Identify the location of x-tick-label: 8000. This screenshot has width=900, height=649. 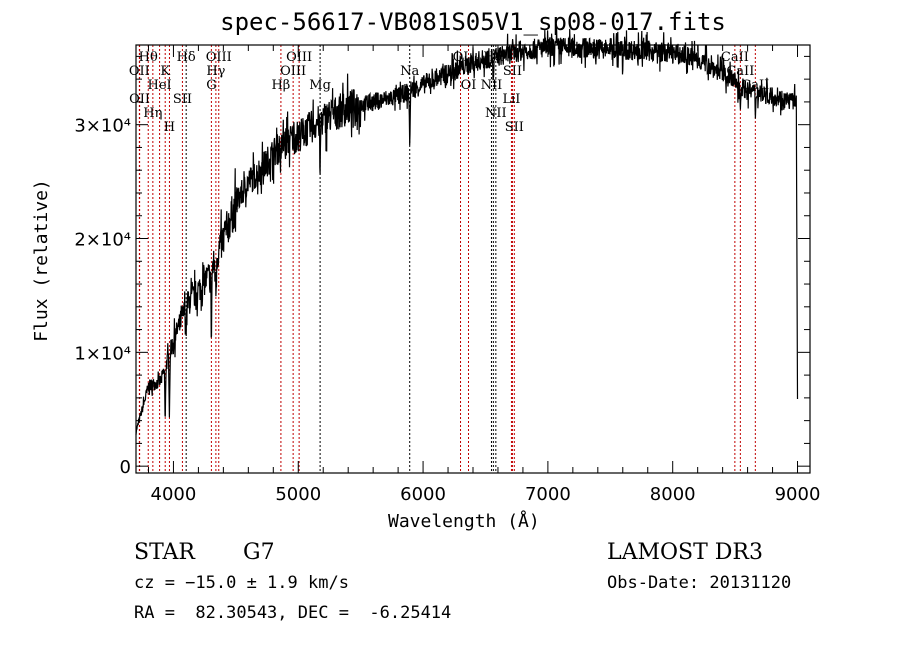
(673, 494).